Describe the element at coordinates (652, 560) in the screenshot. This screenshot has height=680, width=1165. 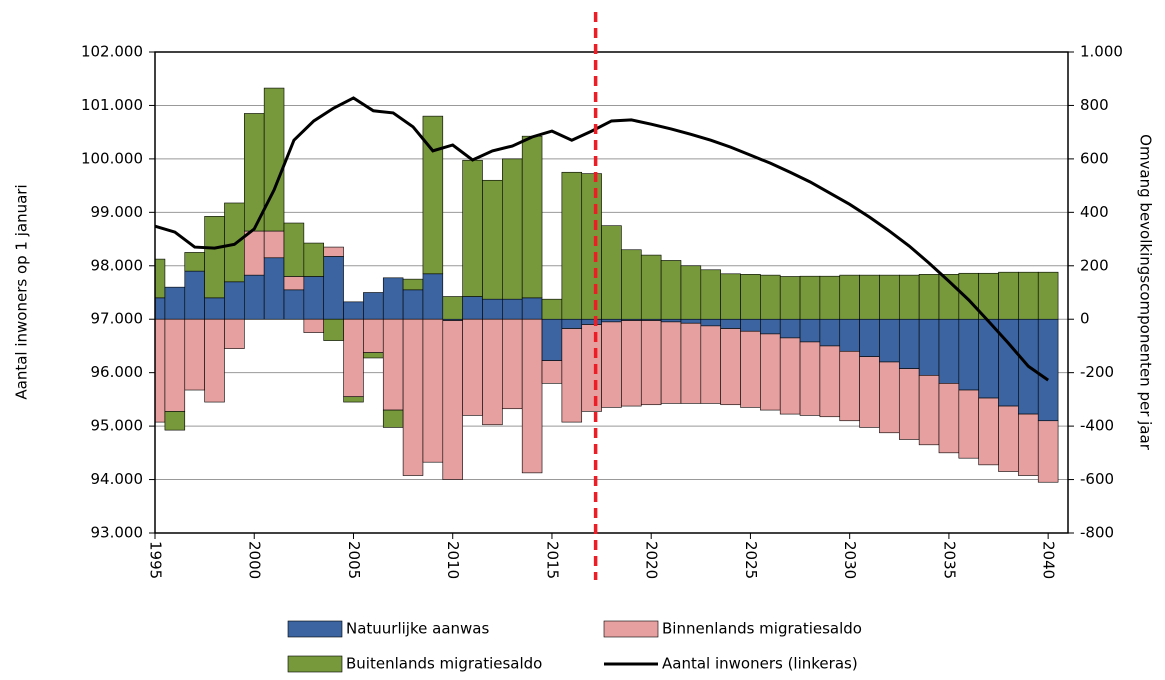
I see `x-tick-label: 2020` at that location.